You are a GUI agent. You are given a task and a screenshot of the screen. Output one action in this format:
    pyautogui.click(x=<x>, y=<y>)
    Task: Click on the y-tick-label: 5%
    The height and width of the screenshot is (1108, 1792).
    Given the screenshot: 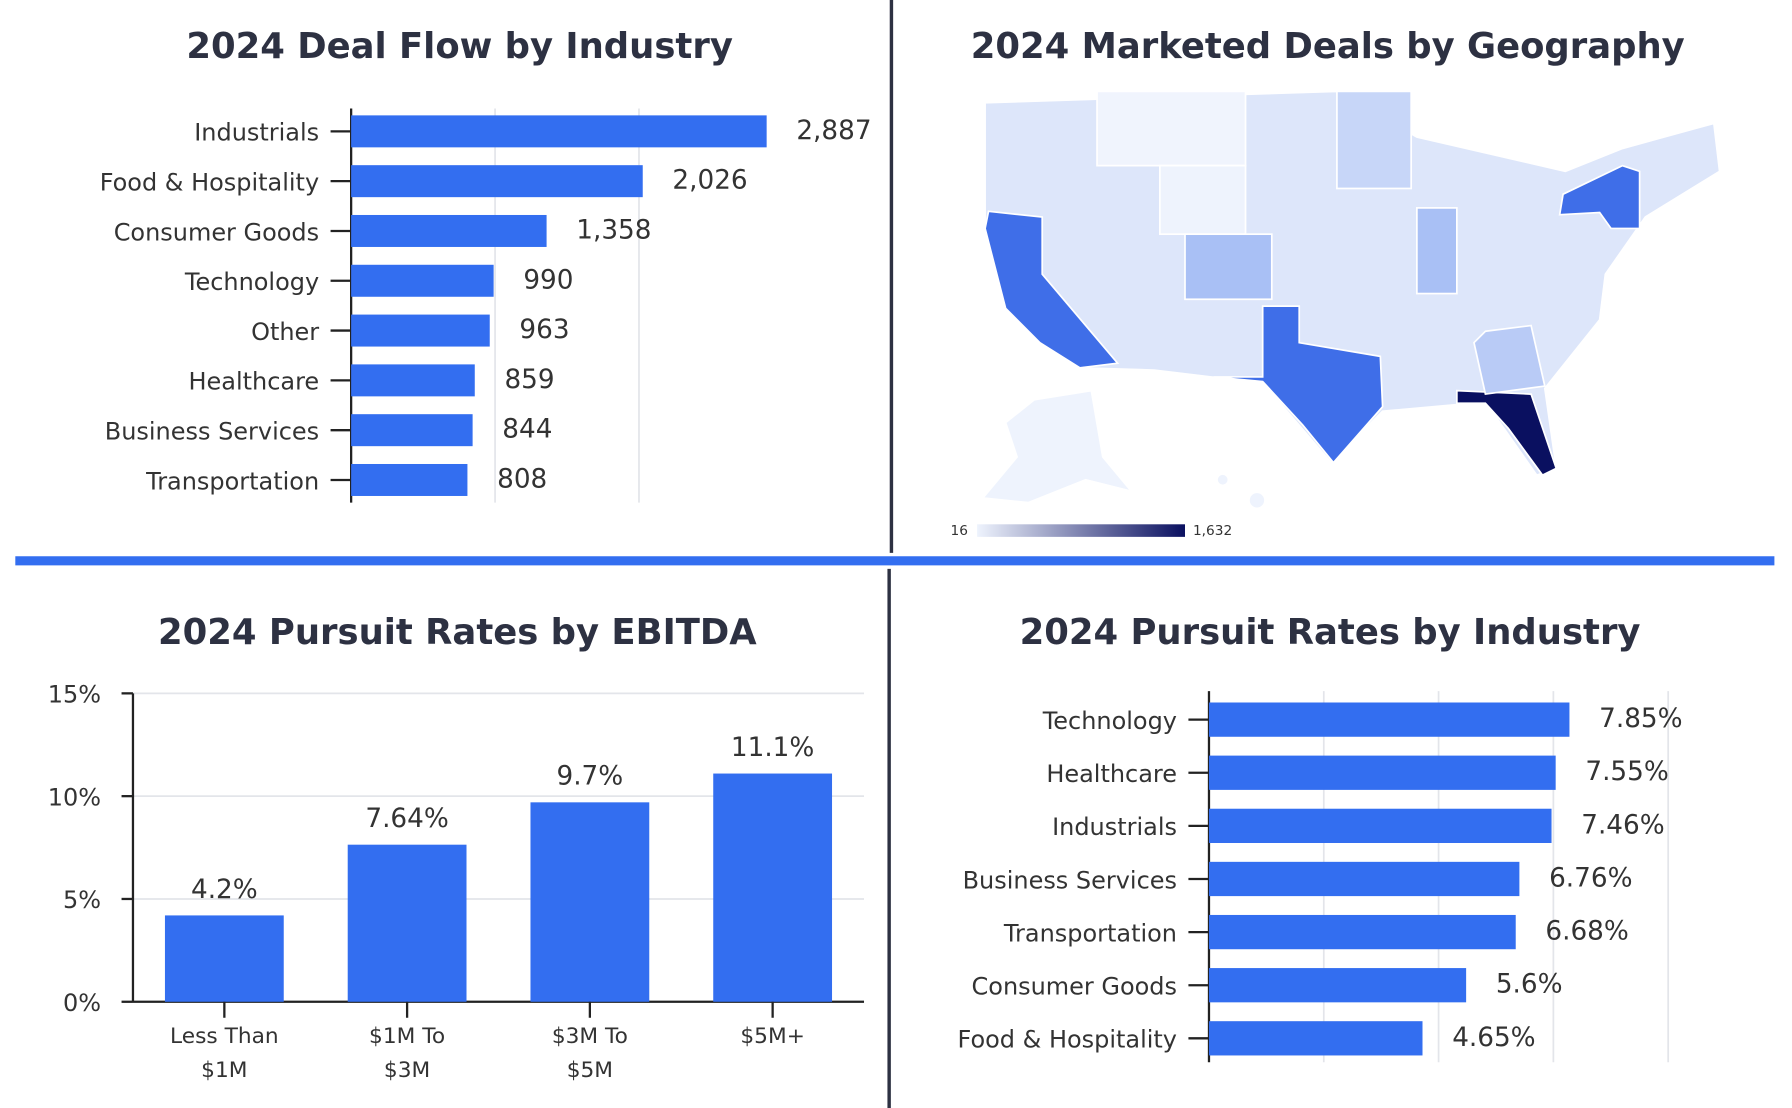 What is the action you would take?
    pyautogui.click(x=82, y=900)
    